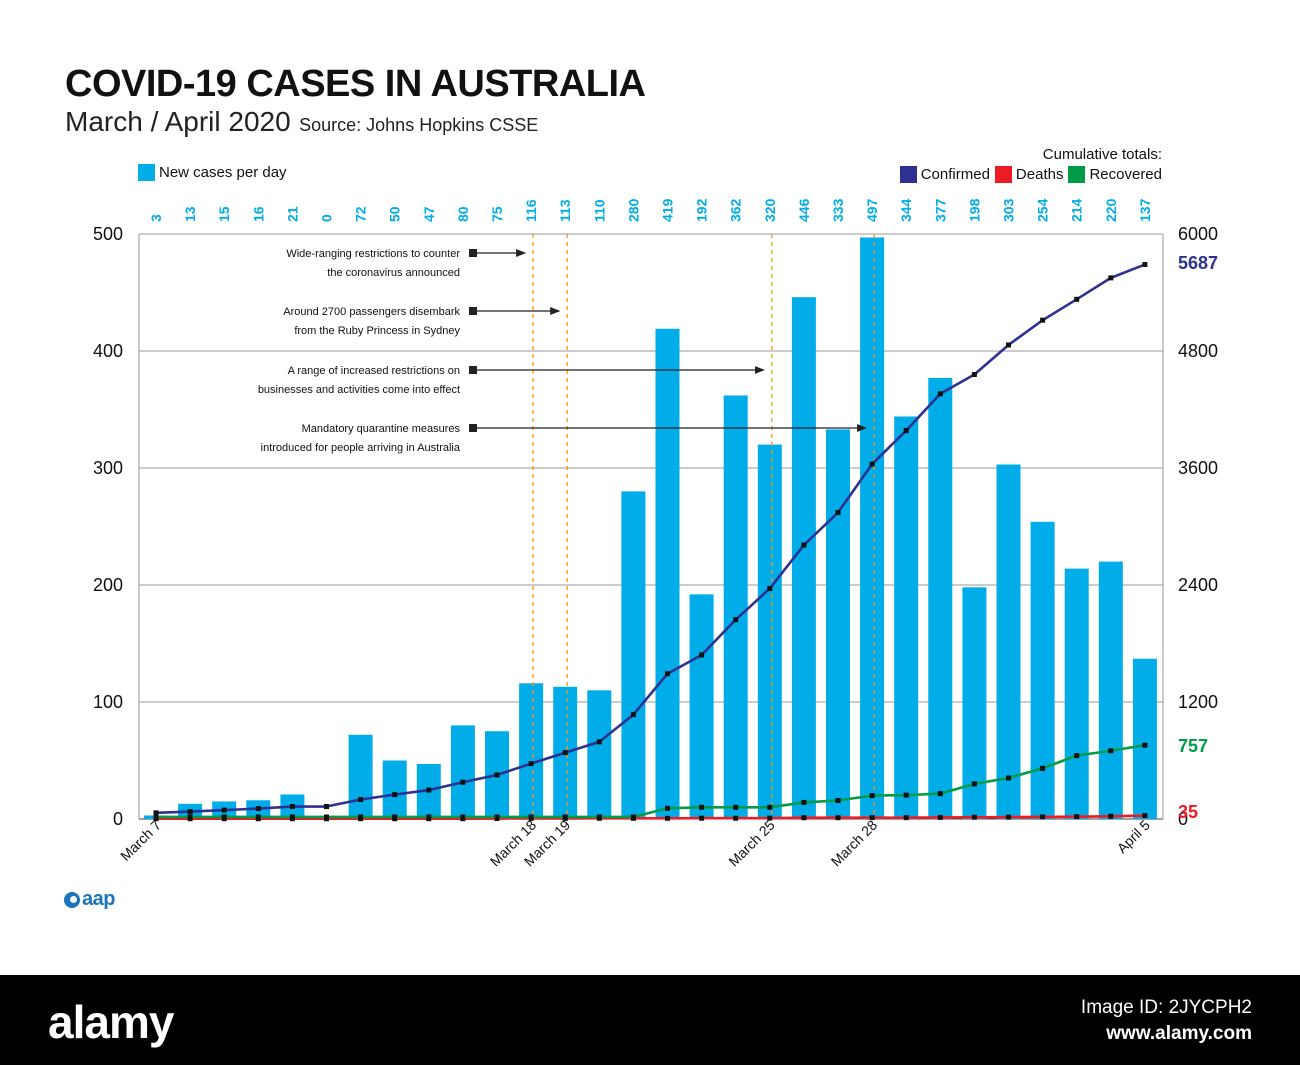 This screenshot has height=1065, width=1300. Describe the element at coordinates (1043, 210) in the screenshot. I see `bar-value-label: 254` at that location.